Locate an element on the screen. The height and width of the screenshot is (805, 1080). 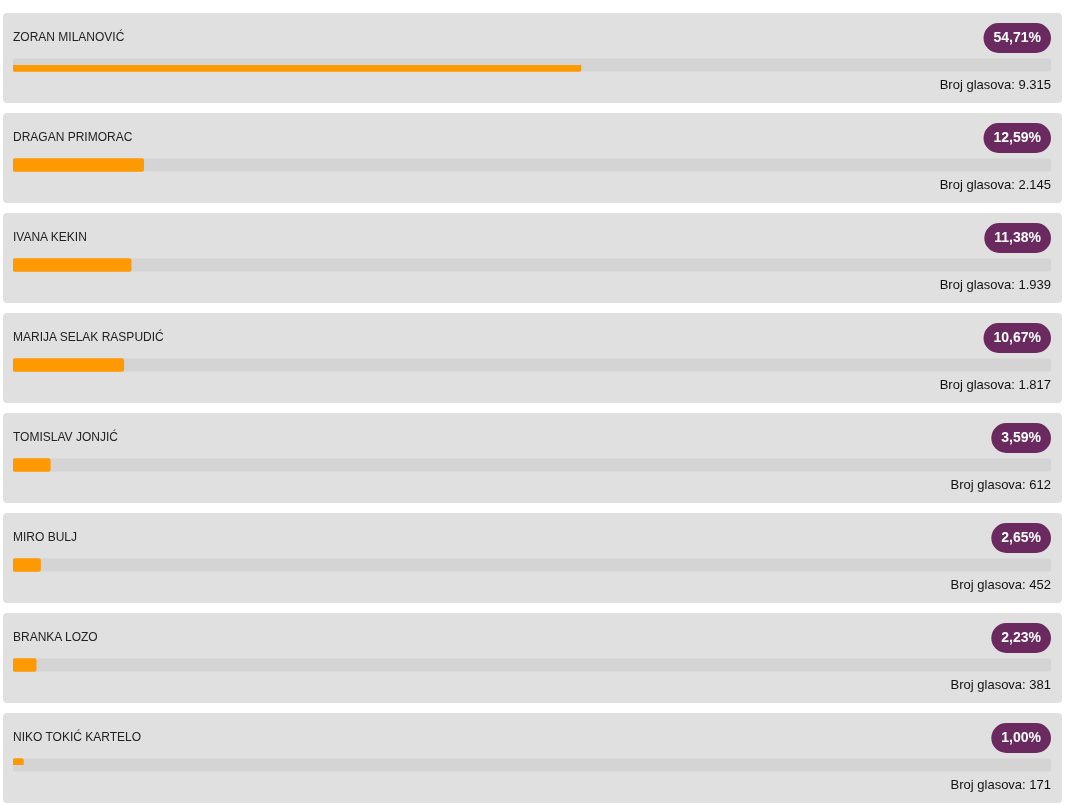
y-tick-label: MIRO BULJ is located at coordinates (45, 537).